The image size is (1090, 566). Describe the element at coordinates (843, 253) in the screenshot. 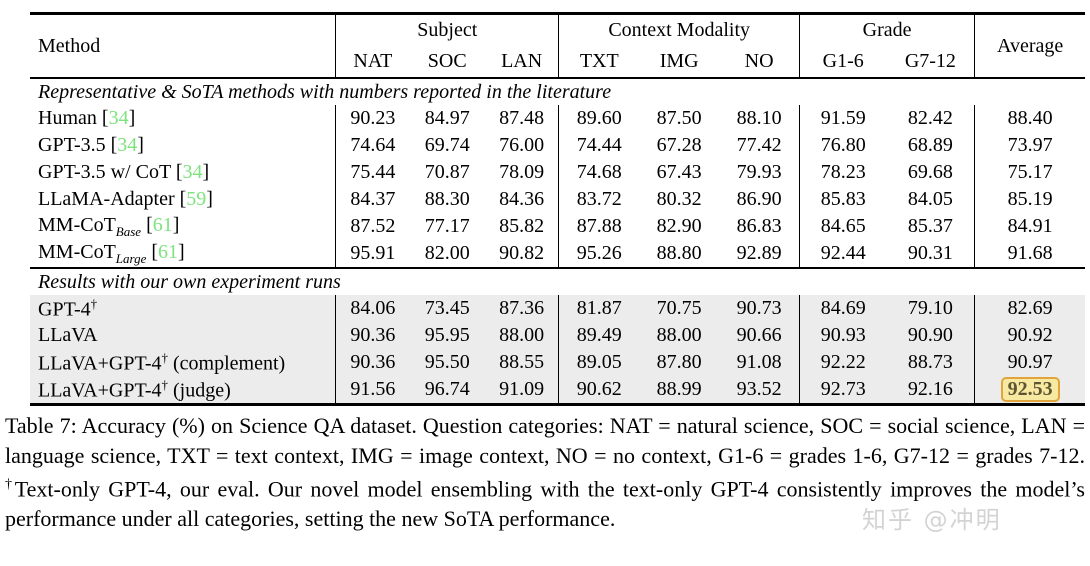

I see `value-cell: 92.44` at that location.